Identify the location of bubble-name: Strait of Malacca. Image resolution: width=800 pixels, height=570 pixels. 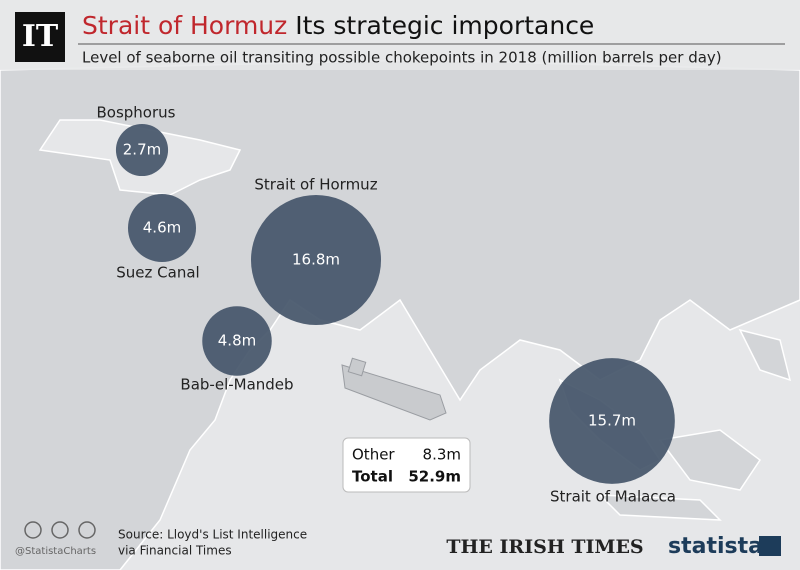
(613, 497).